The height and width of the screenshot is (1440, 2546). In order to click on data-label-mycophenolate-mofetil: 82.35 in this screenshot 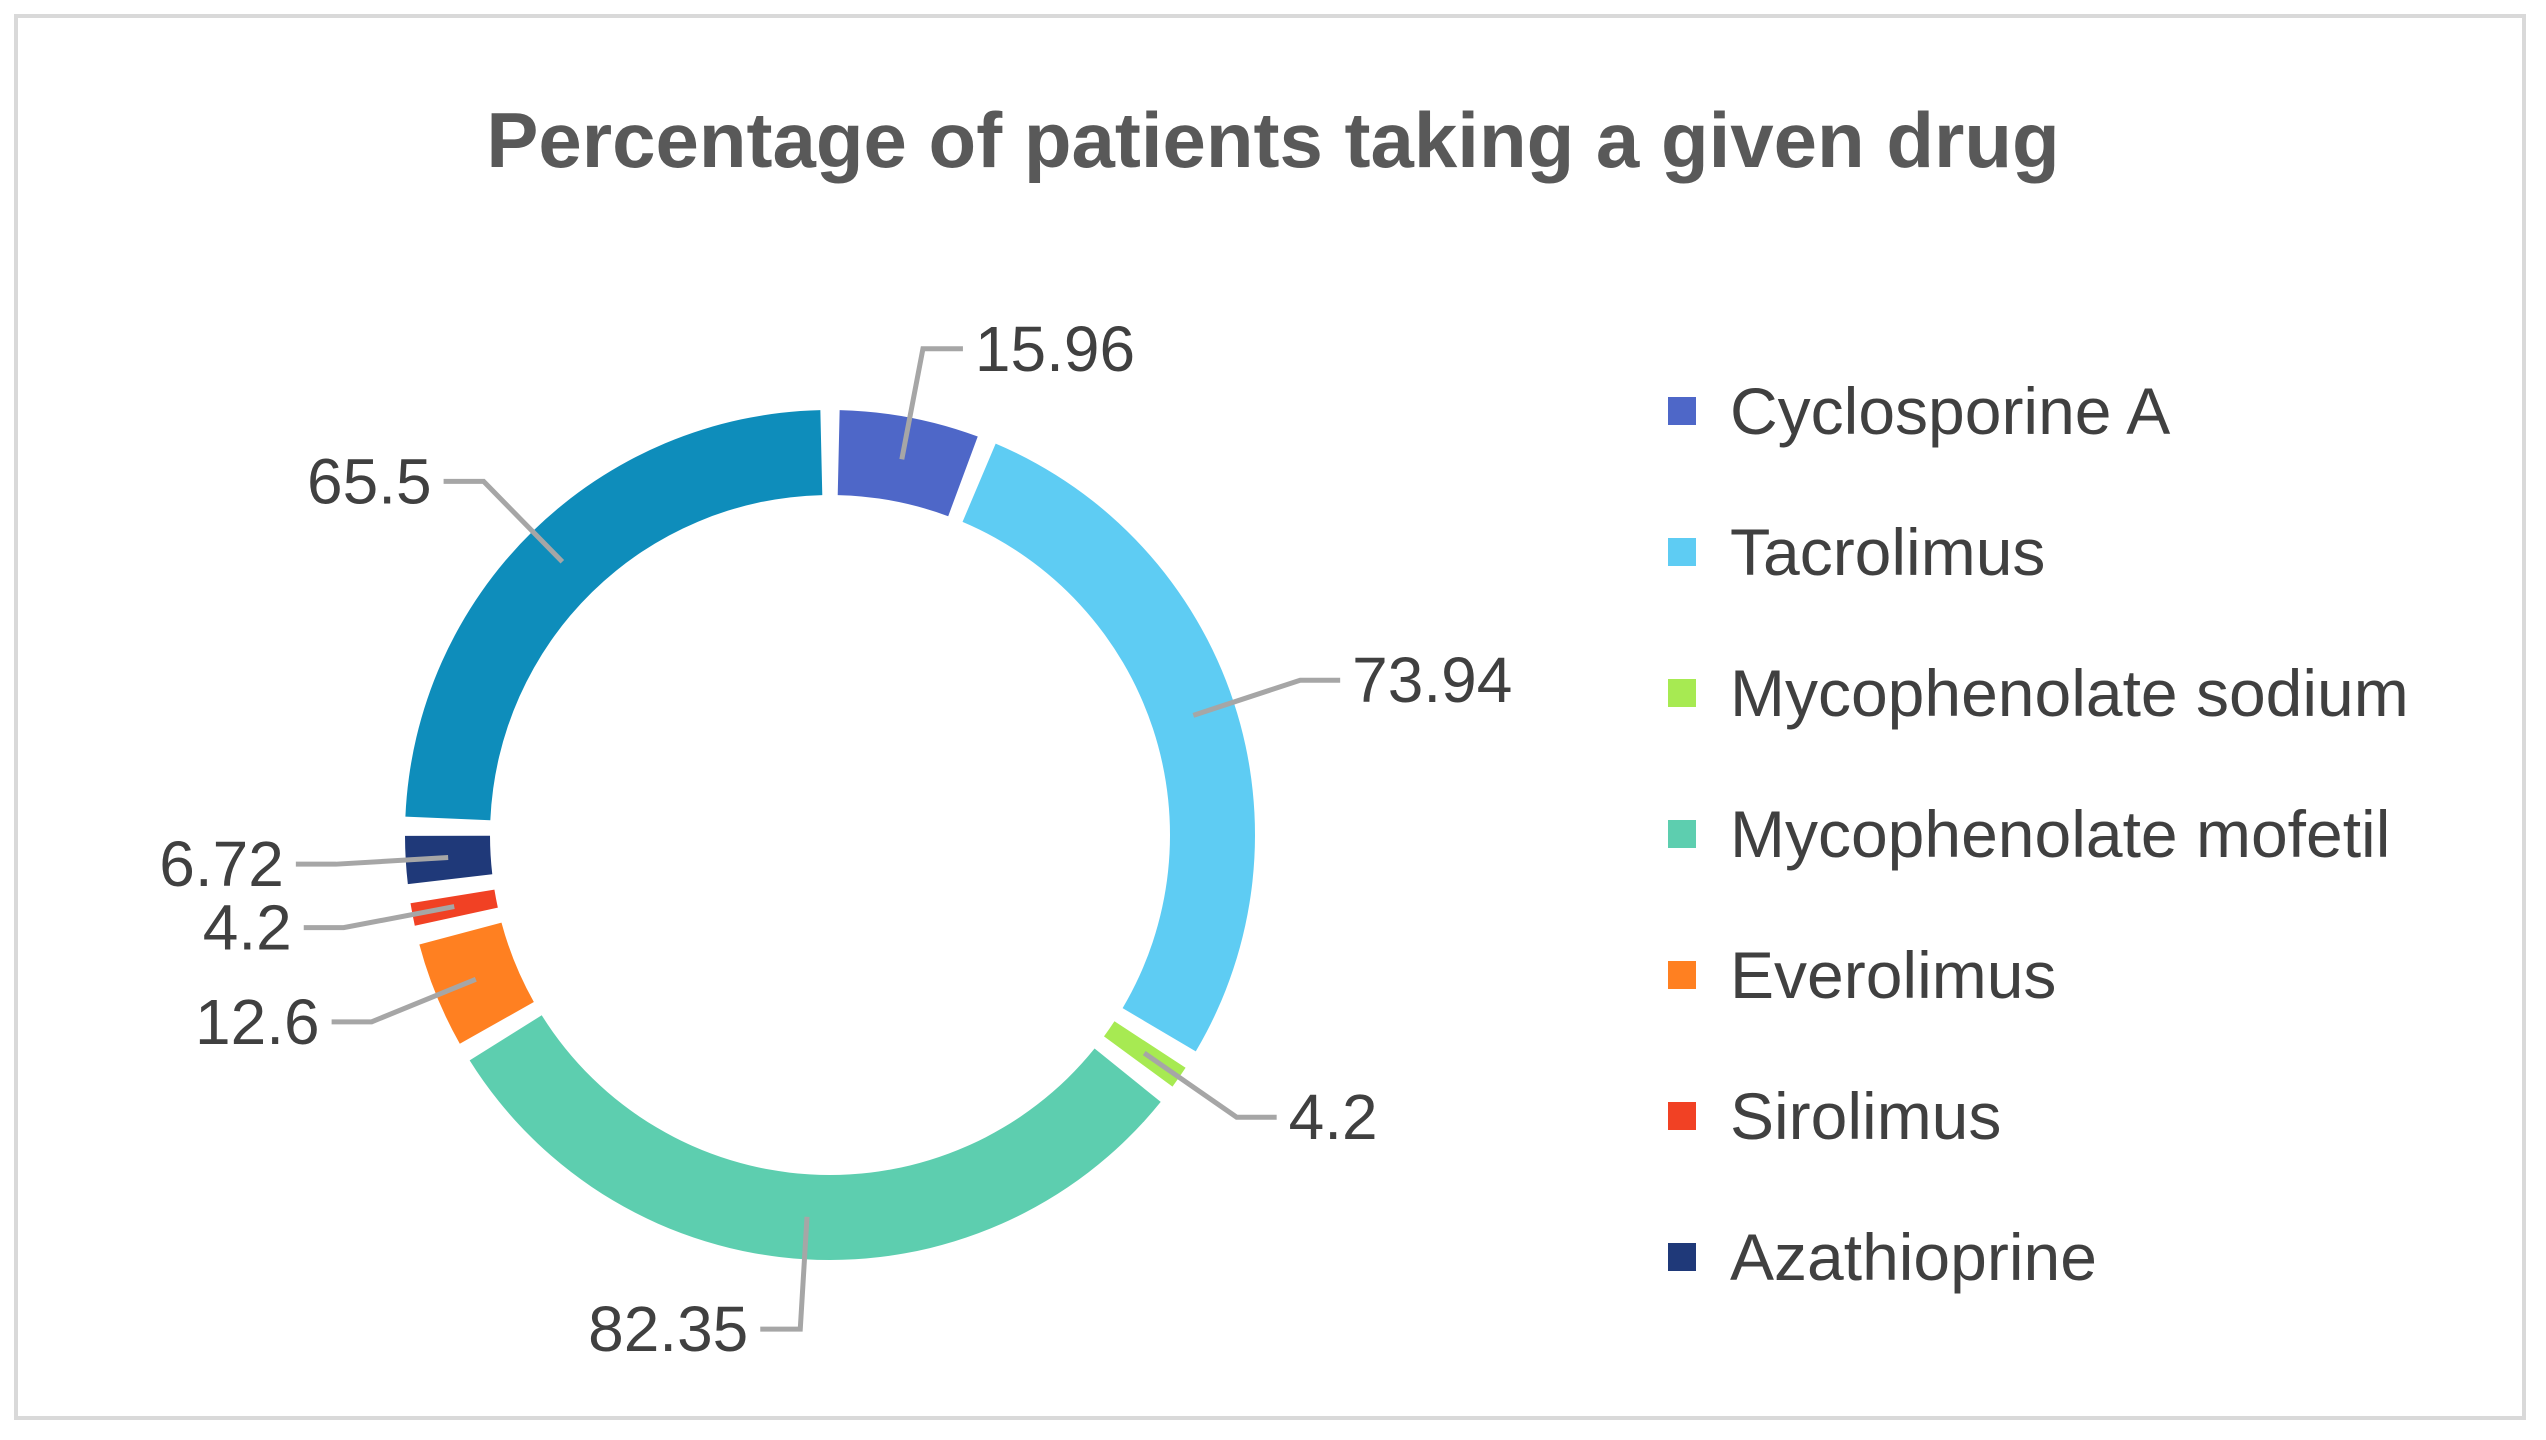, I will do `click(668, 1329)`.